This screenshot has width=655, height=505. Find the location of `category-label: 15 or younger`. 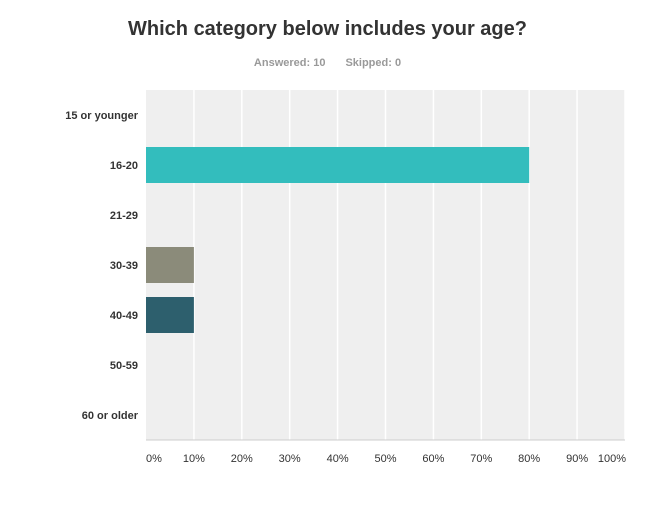

category-label: 15 or younger is located at coordinates (101, 116).